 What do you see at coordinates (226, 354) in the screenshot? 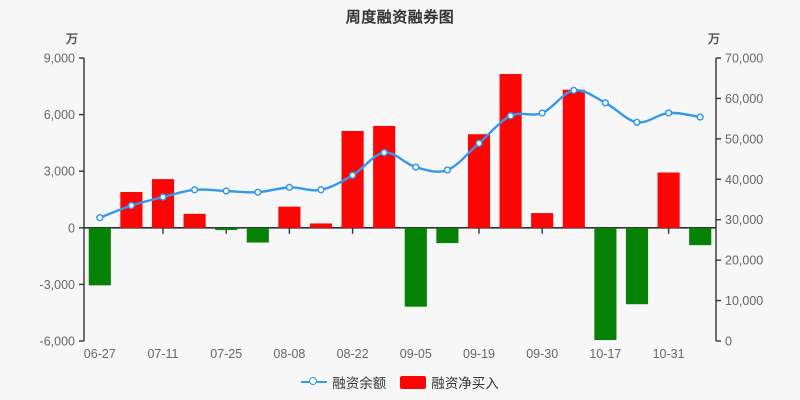
I see `svg-text: 07-25` at bounding box center [226, 354].